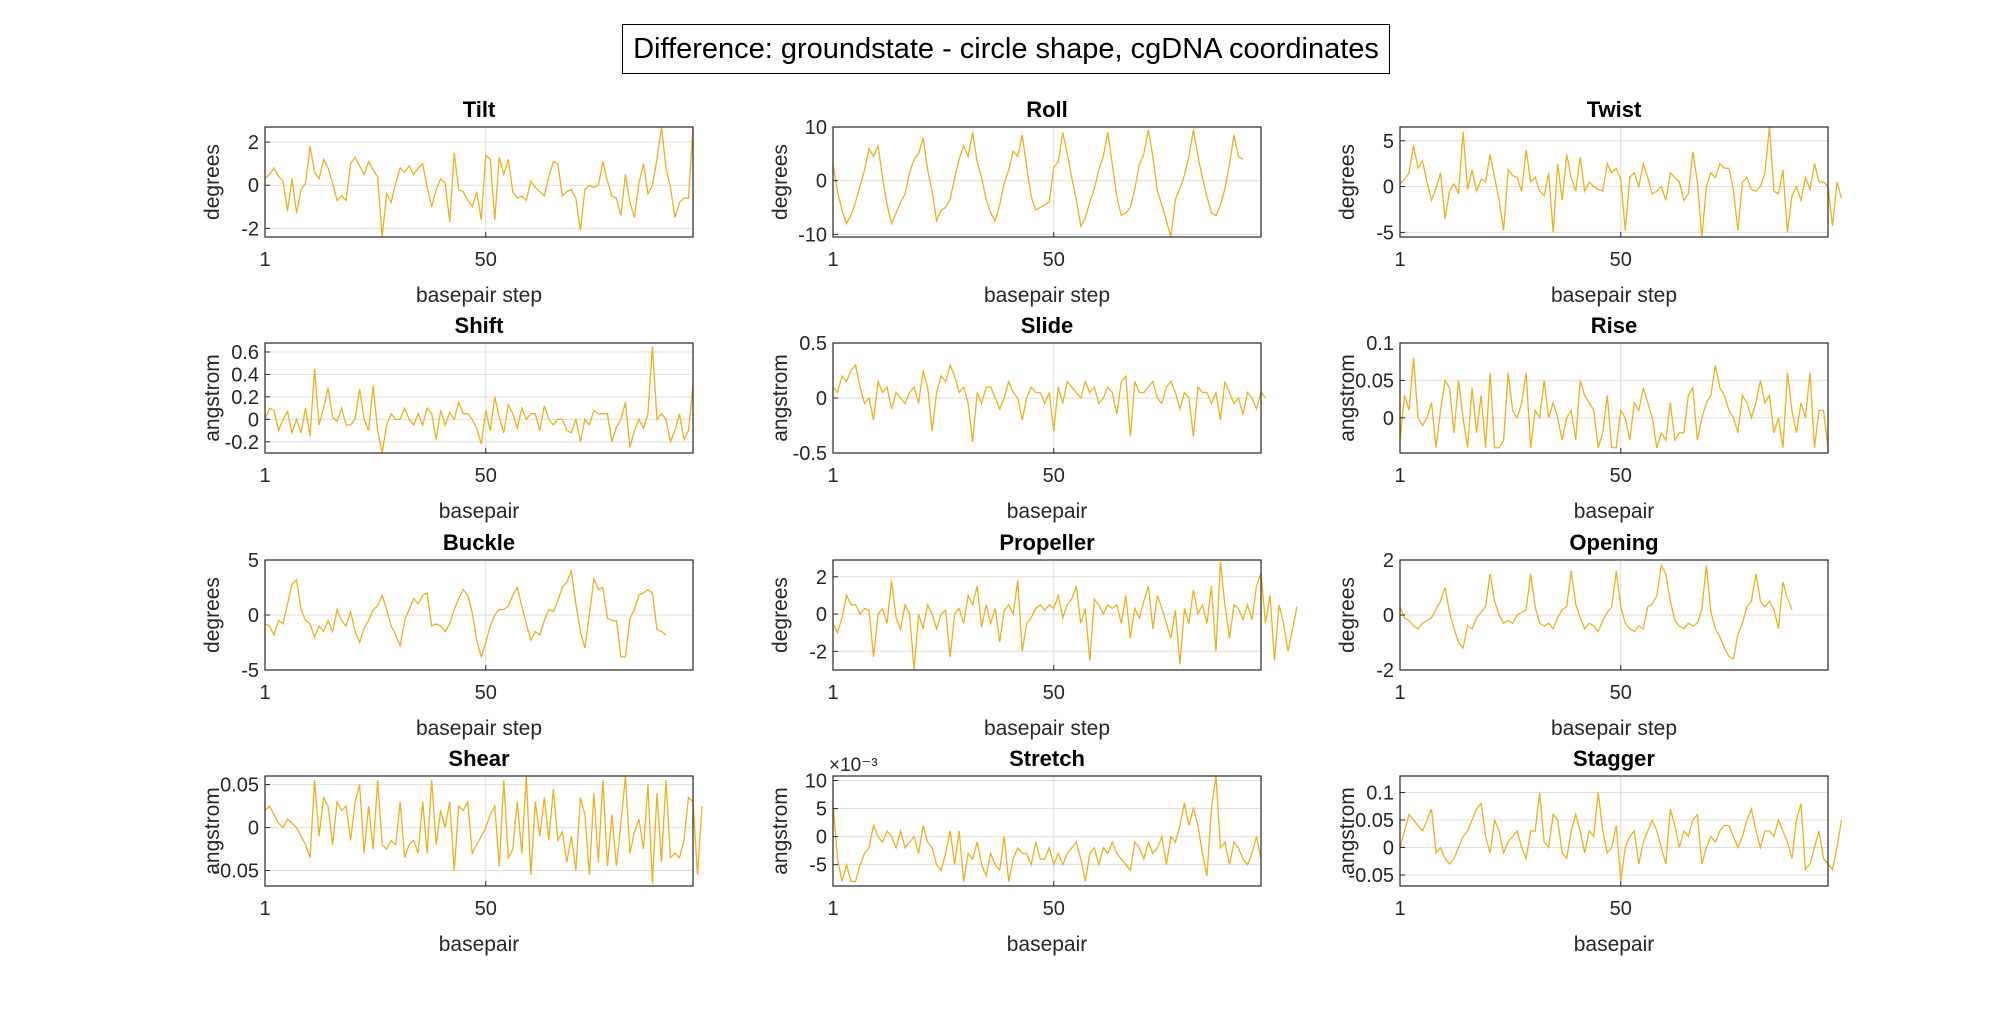 The image size is (2000, 1021). Describe the element at coordinates (483, 829) in the screenshot. I see `series-line-shear` at that location.